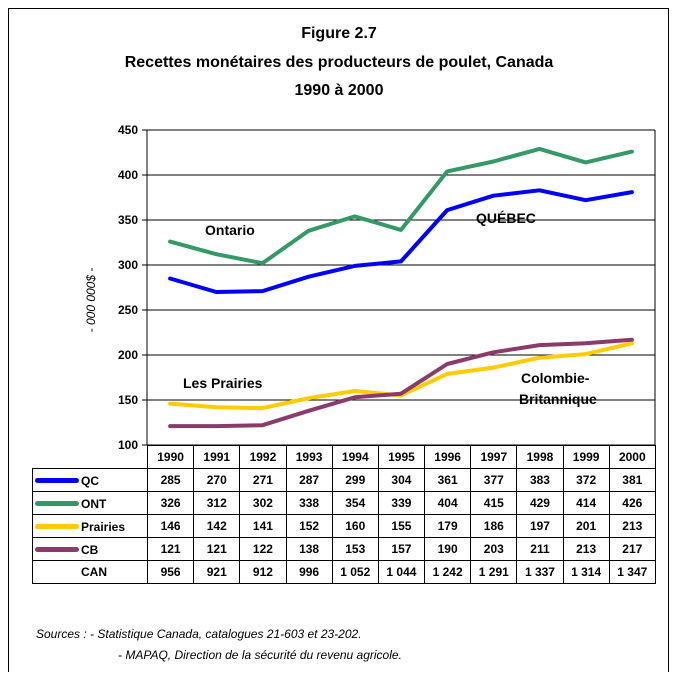 This screenshot has width=678, height=677. I want to click on table-cell: 326, so click(170, 503).